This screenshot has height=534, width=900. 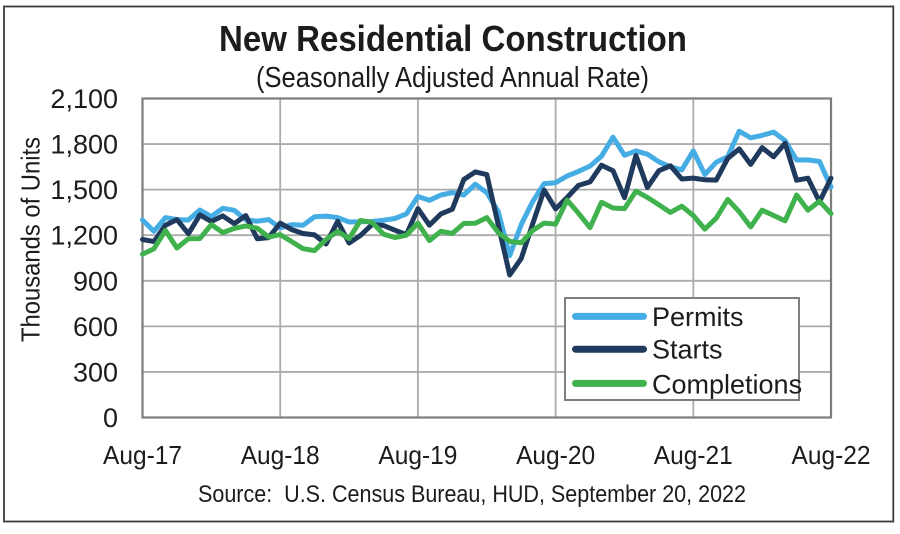 What do you see at coordinates (84, 236) in the screenshot?
I see `svg-text: 1,200` at bounding box center [84, 236].